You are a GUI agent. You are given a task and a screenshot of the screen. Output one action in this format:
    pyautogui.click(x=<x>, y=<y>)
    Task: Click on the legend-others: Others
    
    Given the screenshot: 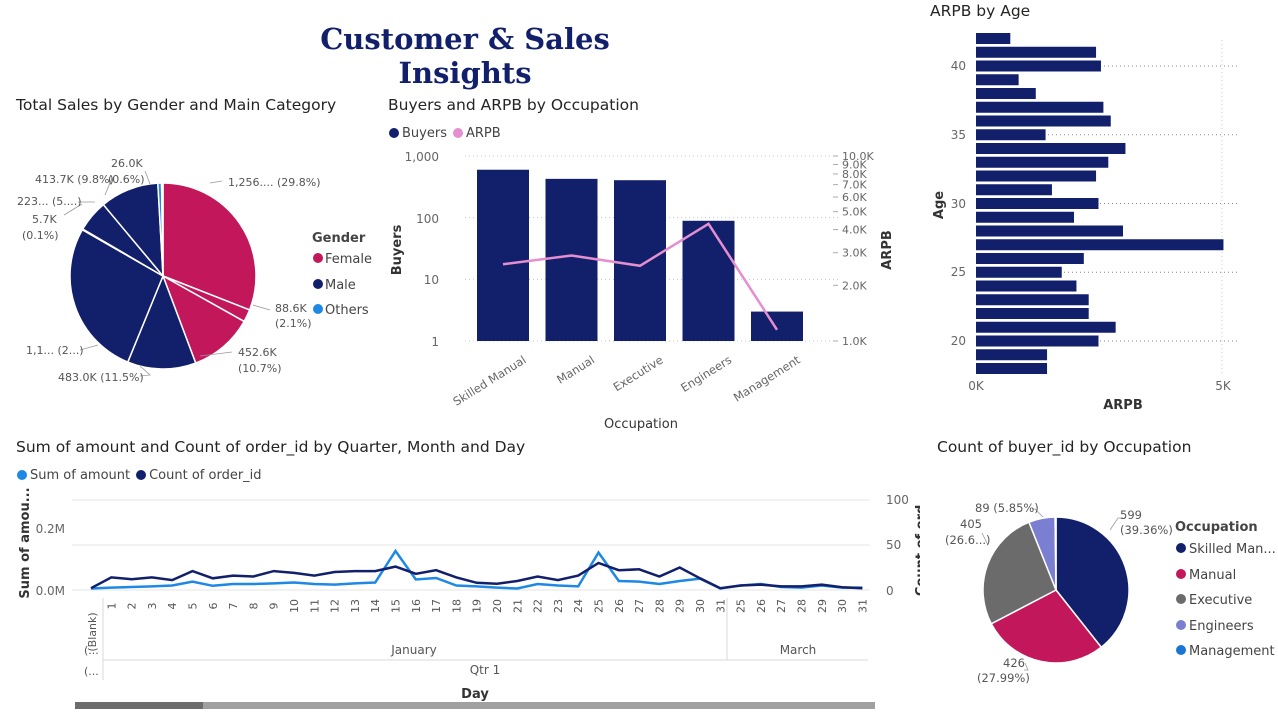 What is the action you would take?
    pyautogui.click(x=347, y=310)
    